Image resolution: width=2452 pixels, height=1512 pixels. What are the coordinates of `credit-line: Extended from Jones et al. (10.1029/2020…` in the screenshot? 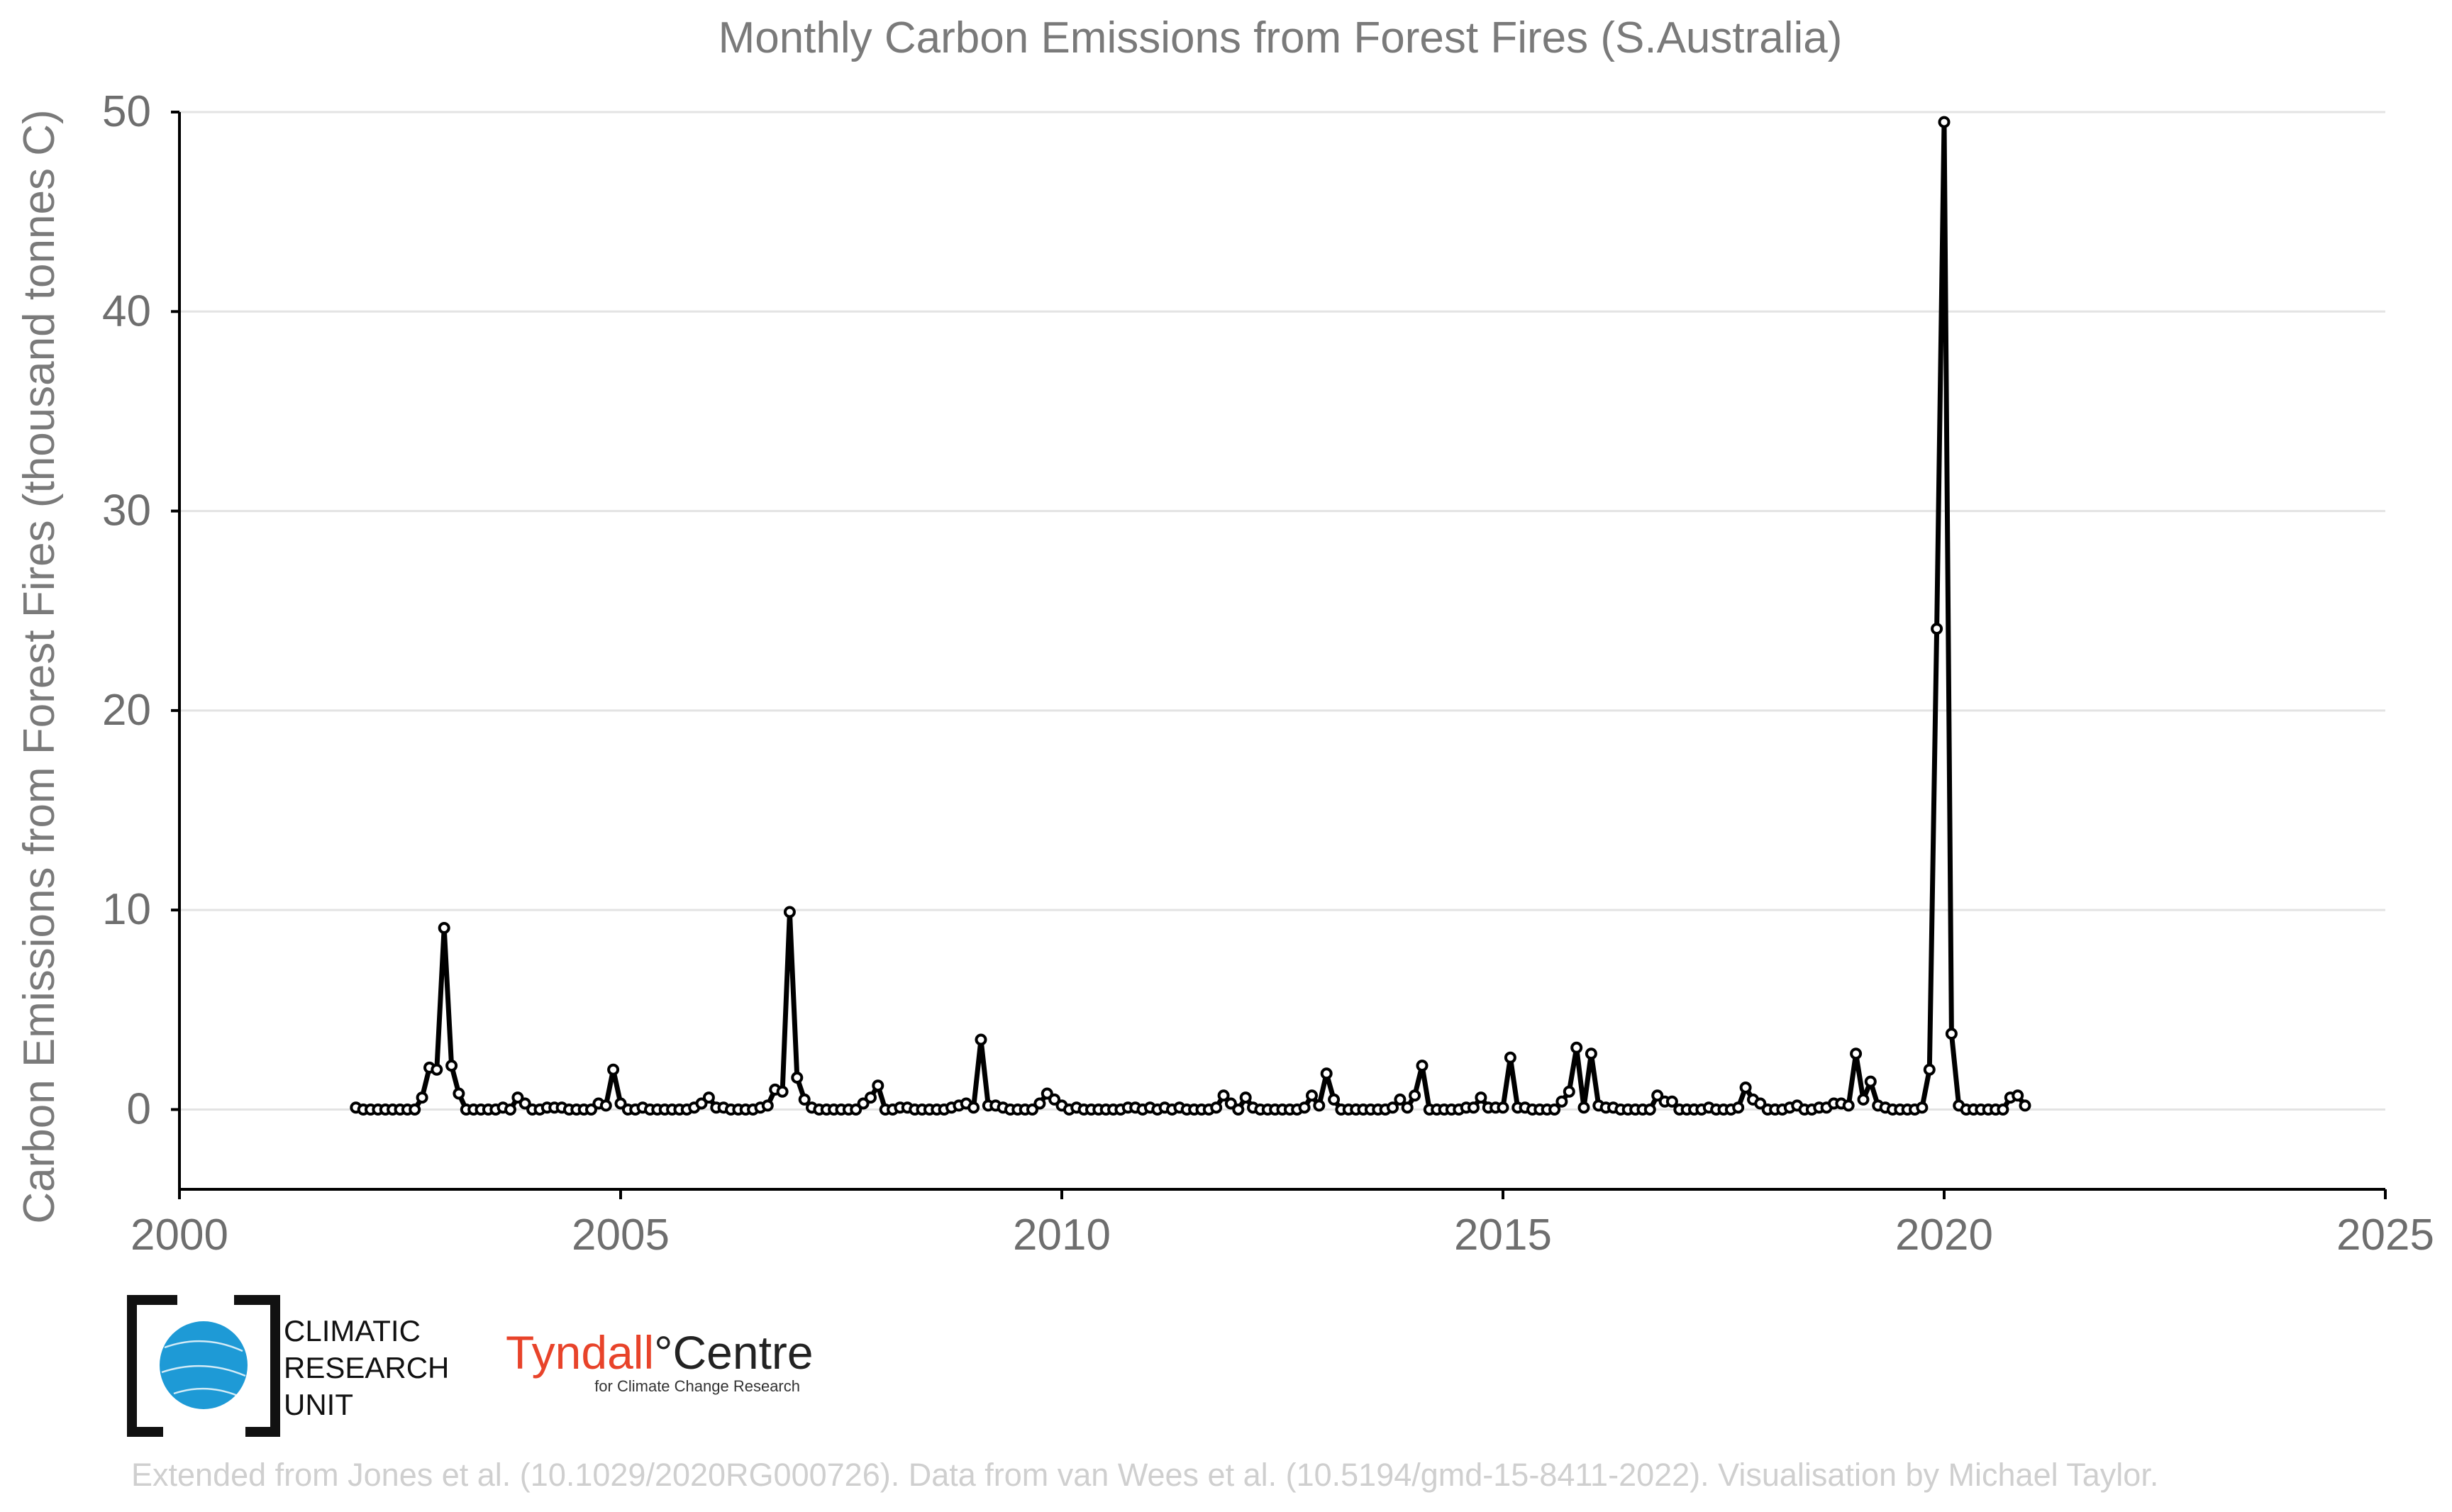 It's located at (1144, 1475).